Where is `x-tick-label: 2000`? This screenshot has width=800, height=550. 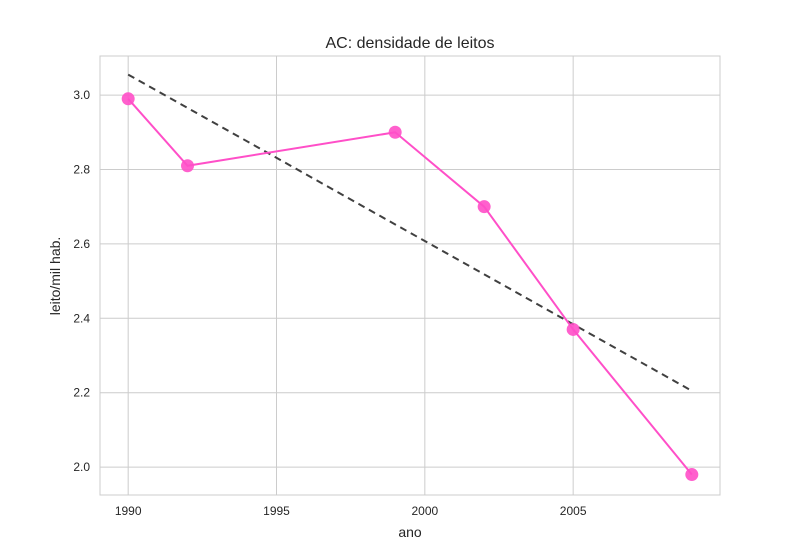
x-tick-label: 2000 is located at coordinates (424, 511).